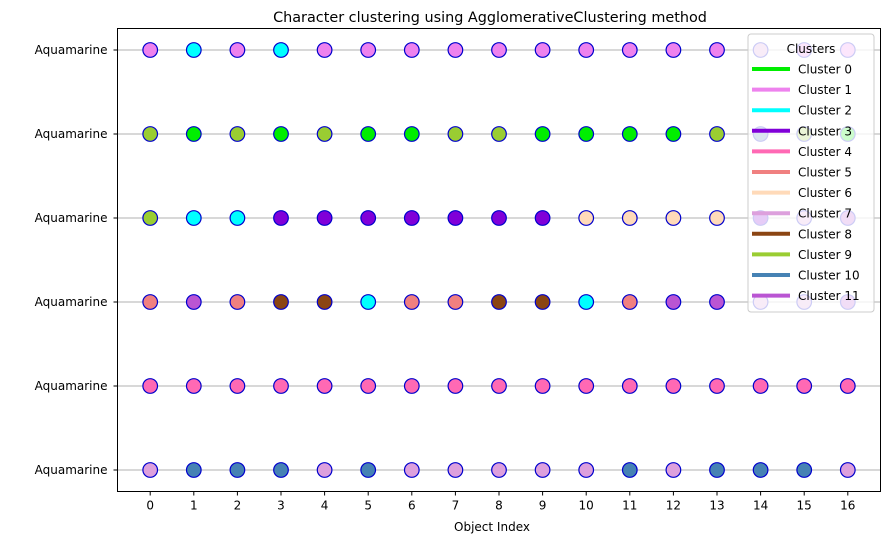 The height and width of the screenshot is (545, 889). Describe the element at coordinates (829, 276) in the screenshot. I see `legend-label: Cluster 10` at that location.